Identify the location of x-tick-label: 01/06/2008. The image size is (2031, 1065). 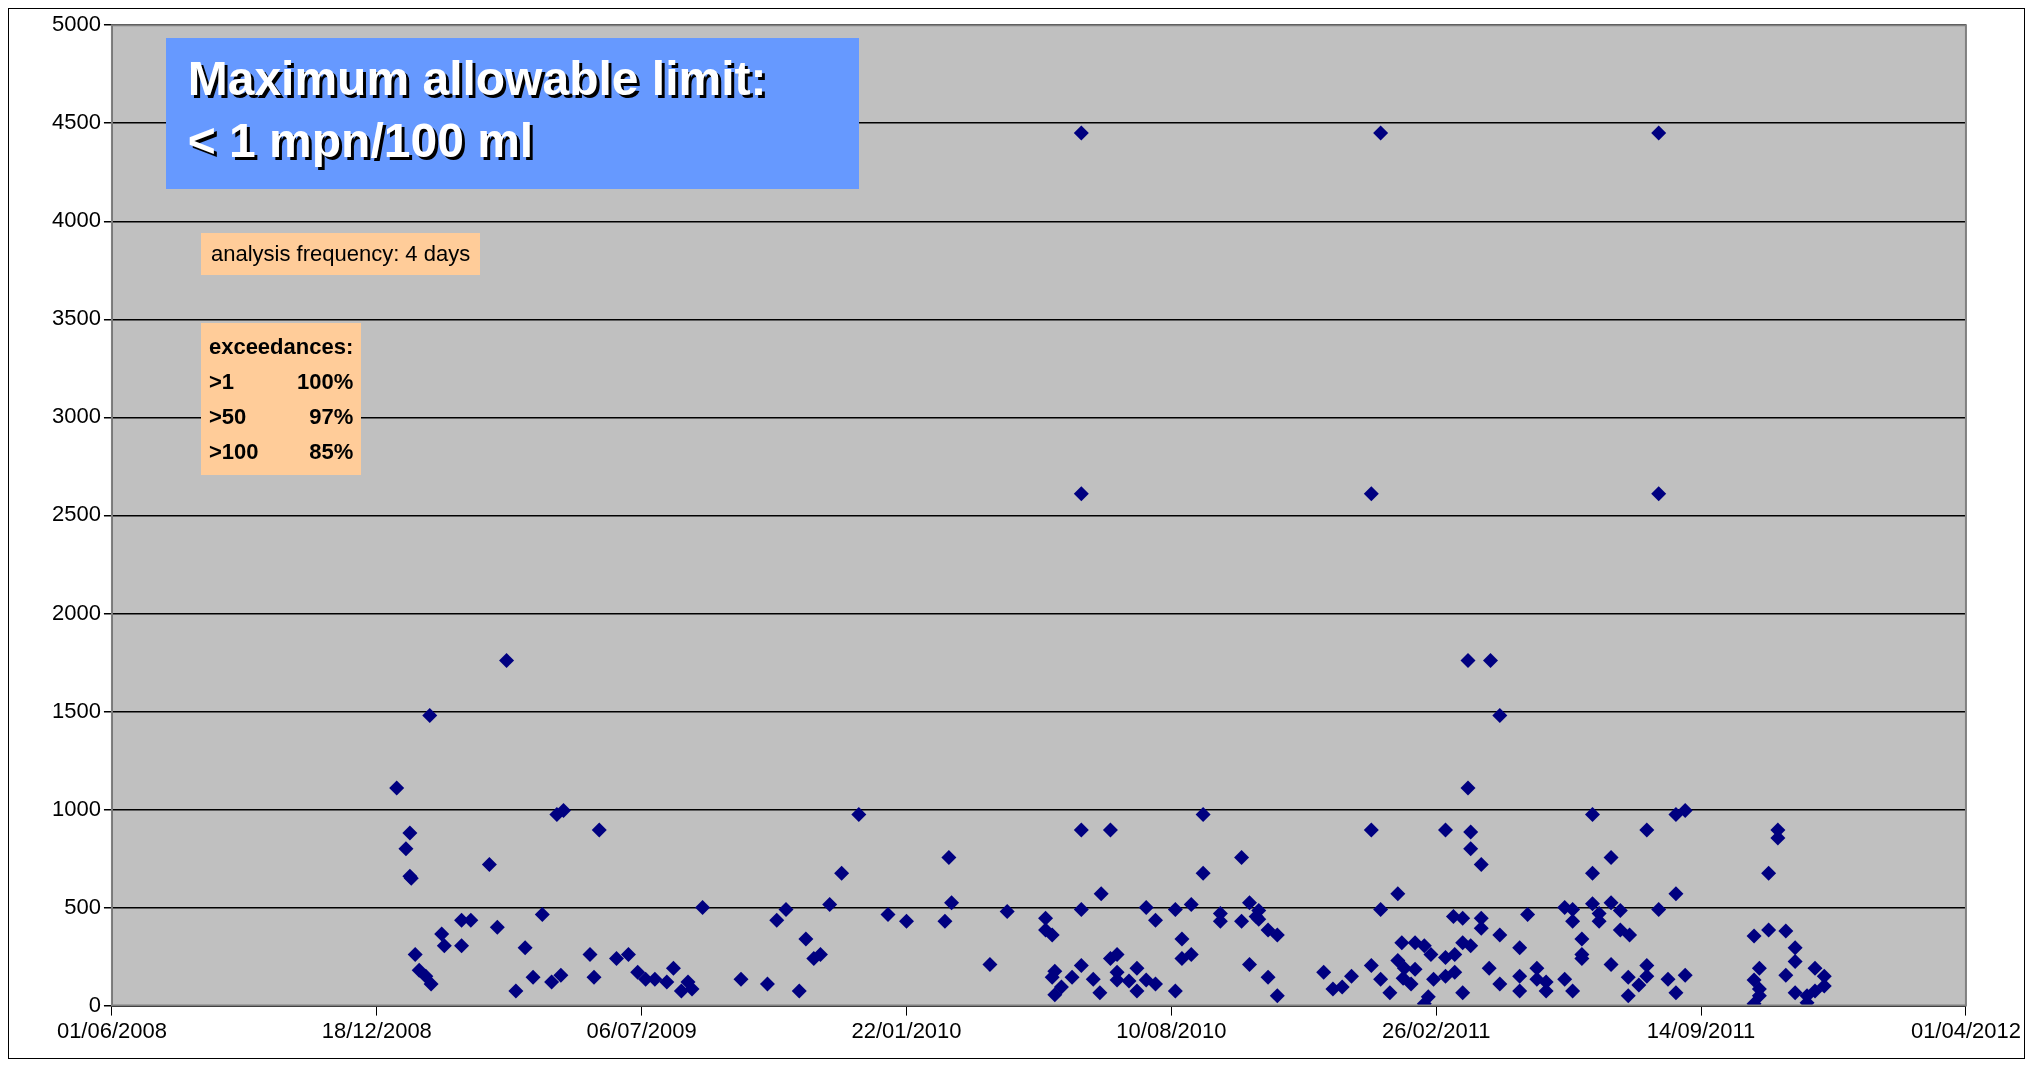
(111, 1030).